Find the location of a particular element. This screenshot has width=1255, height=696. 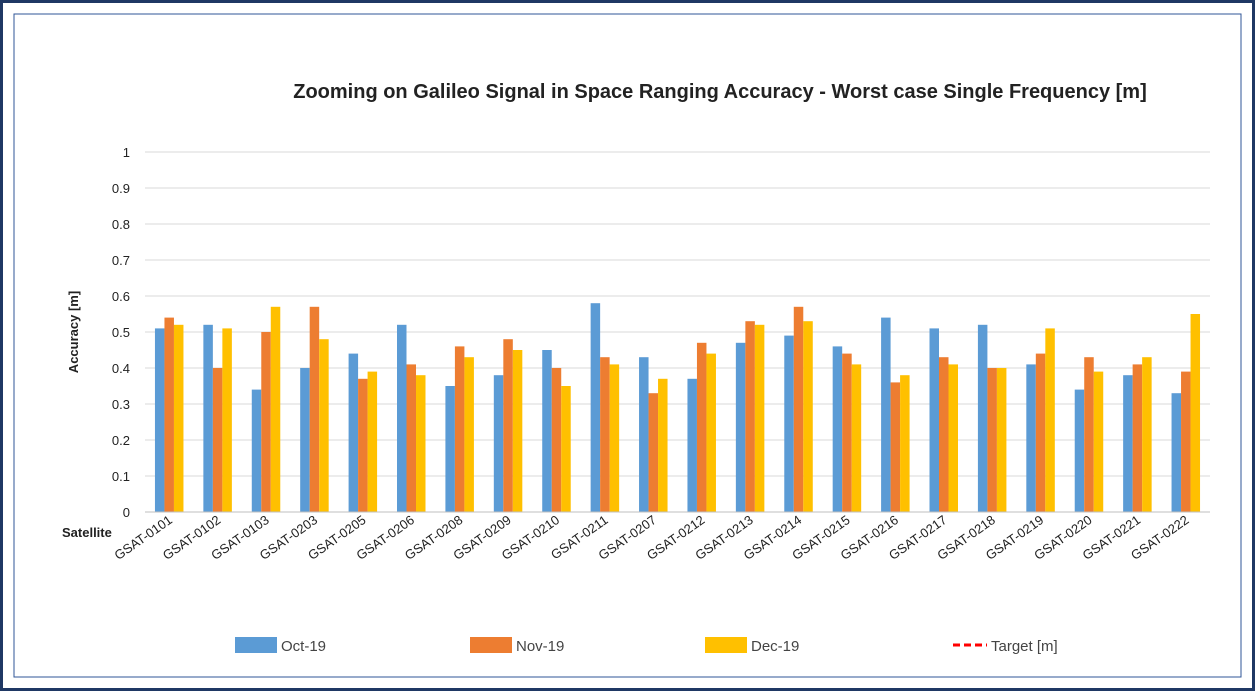

x-axis-title: Satellite is located at coordinates (87, 532).